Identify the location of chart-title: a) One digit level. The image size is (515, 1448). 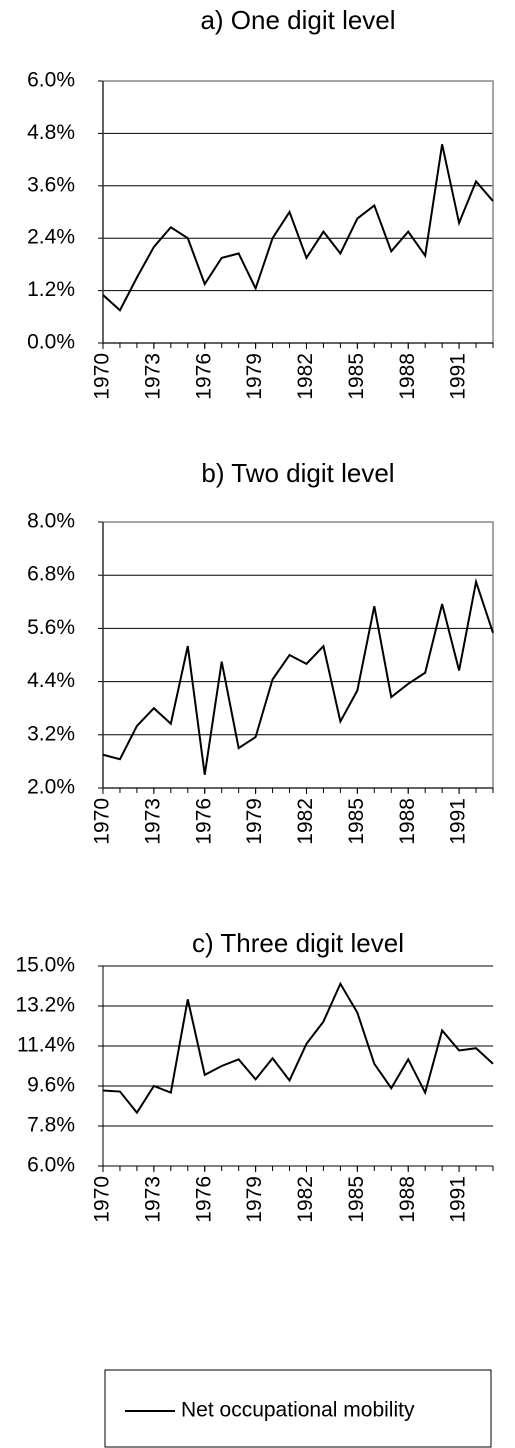
(297, 20).